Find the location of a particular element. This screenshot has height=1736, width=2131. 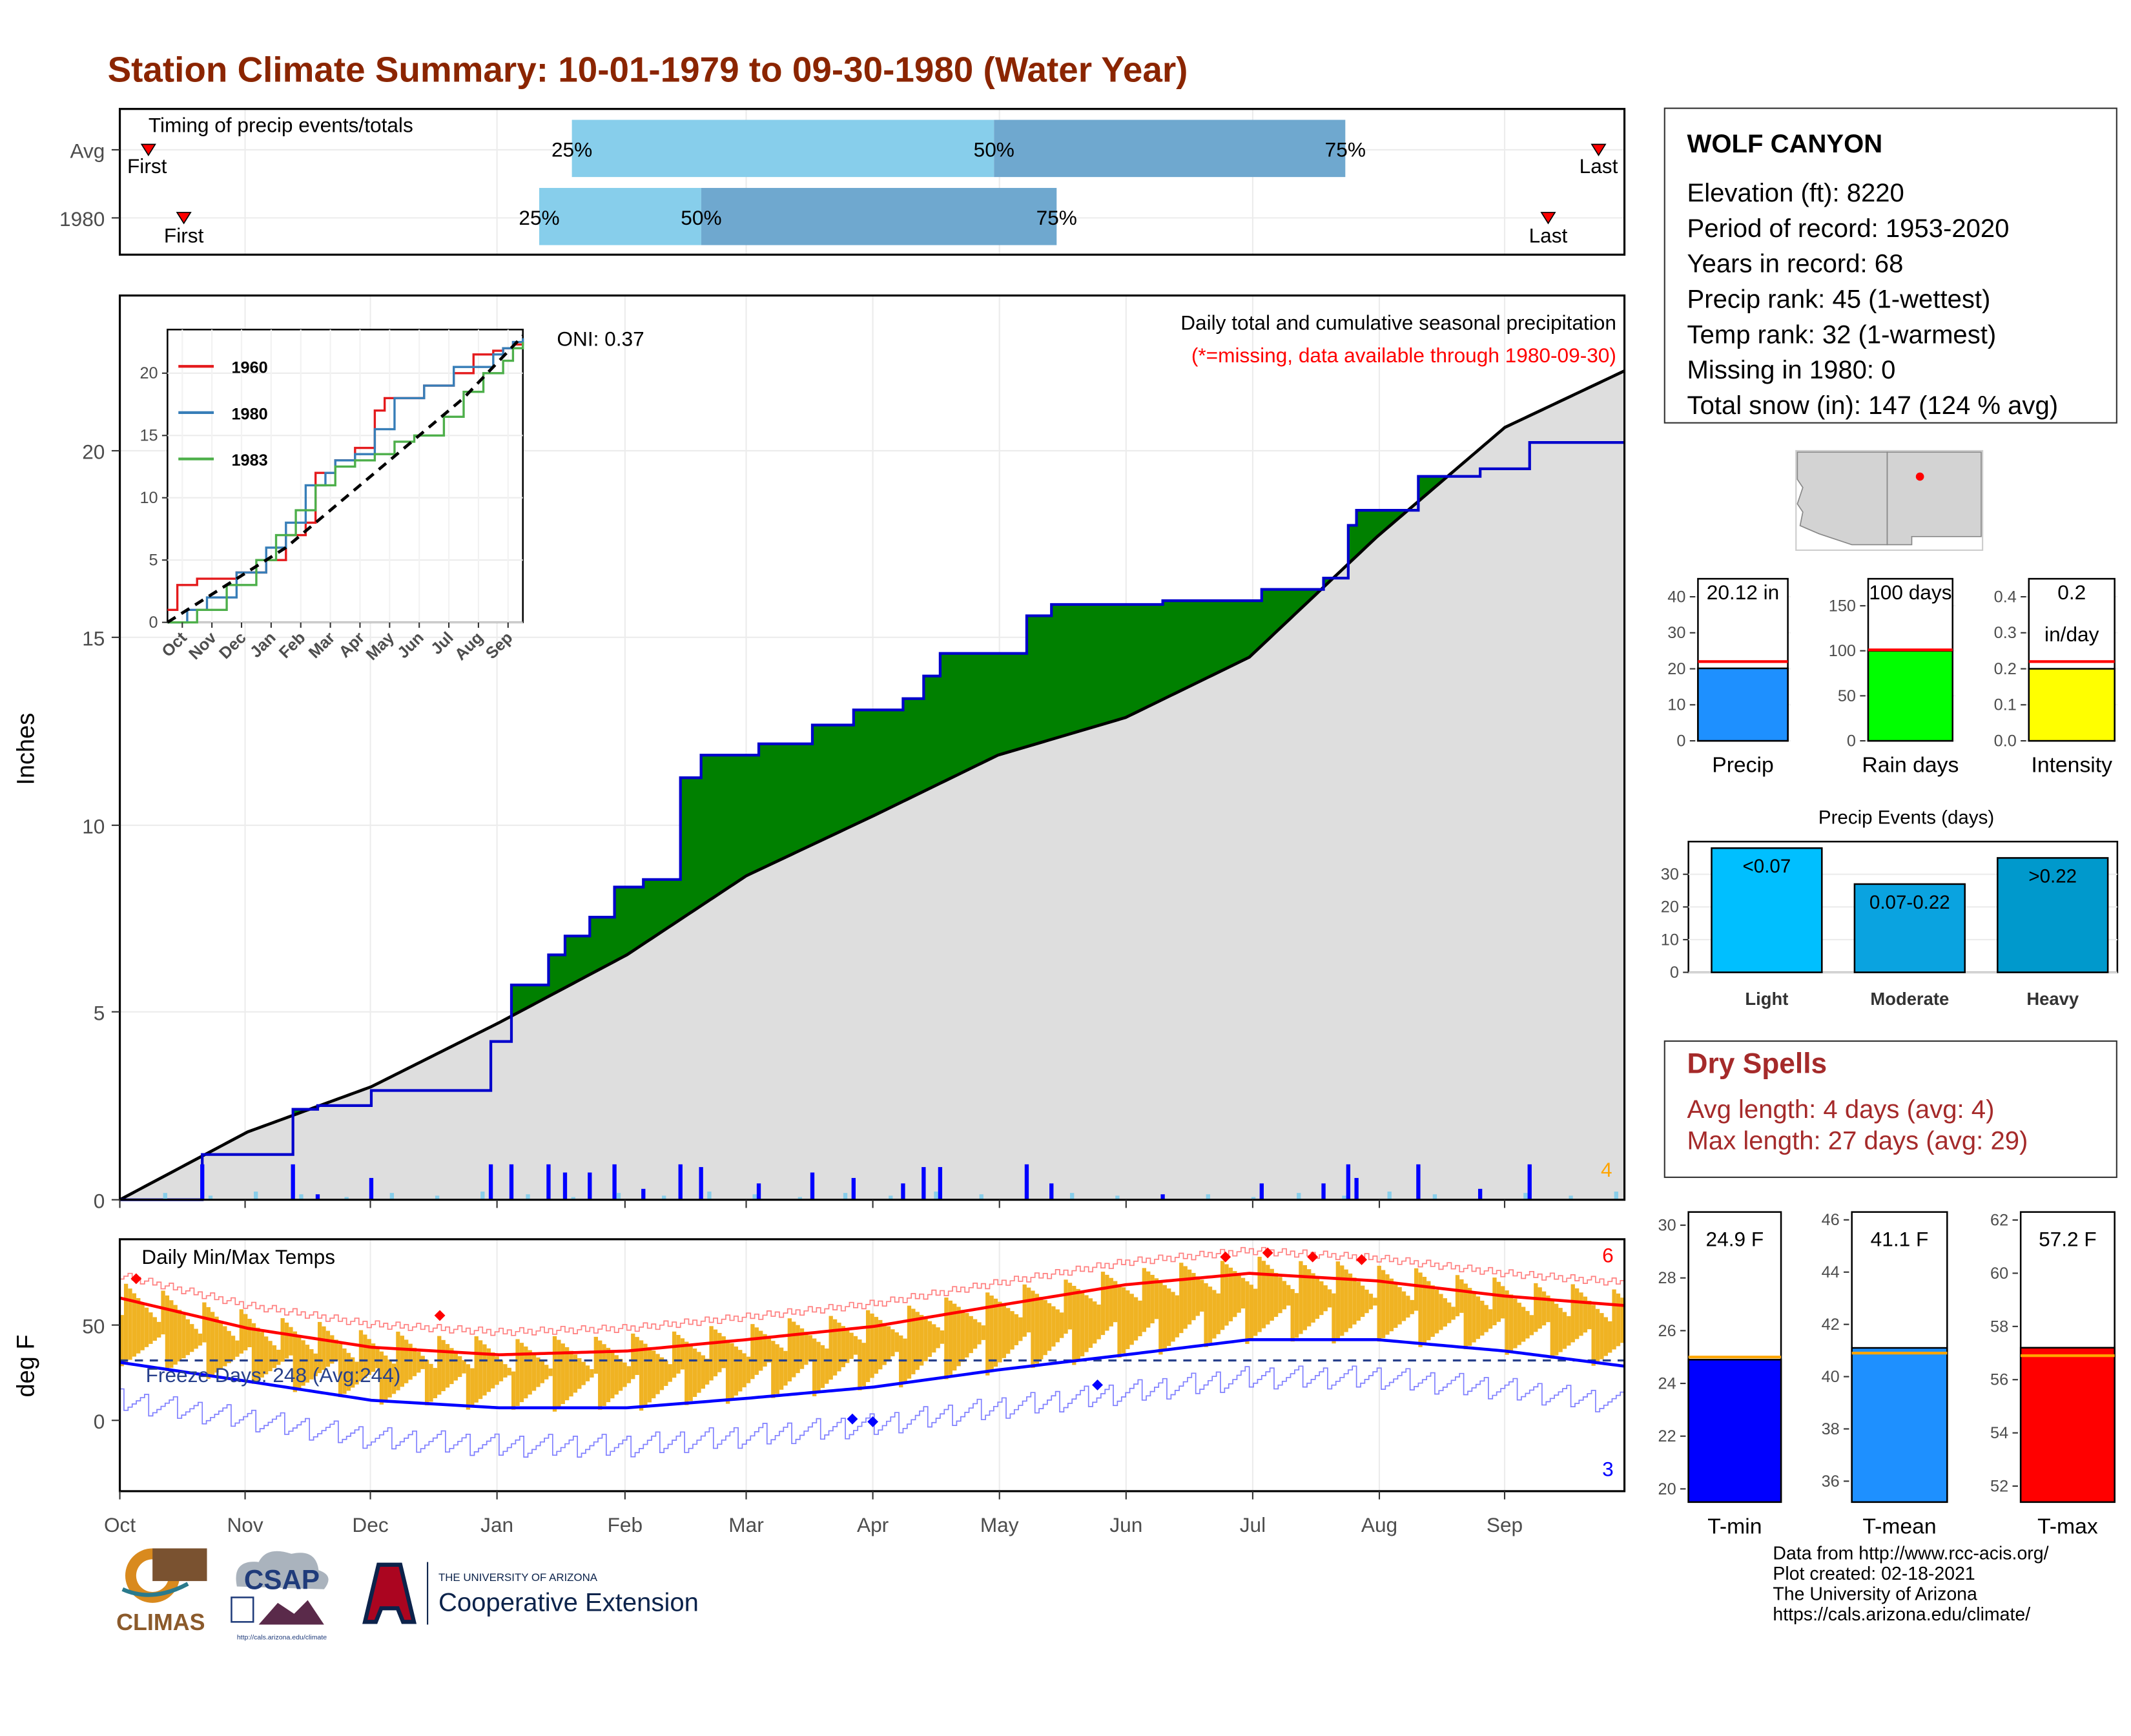

obs-p75-label: 75% is located at coordinates (1056, 217).